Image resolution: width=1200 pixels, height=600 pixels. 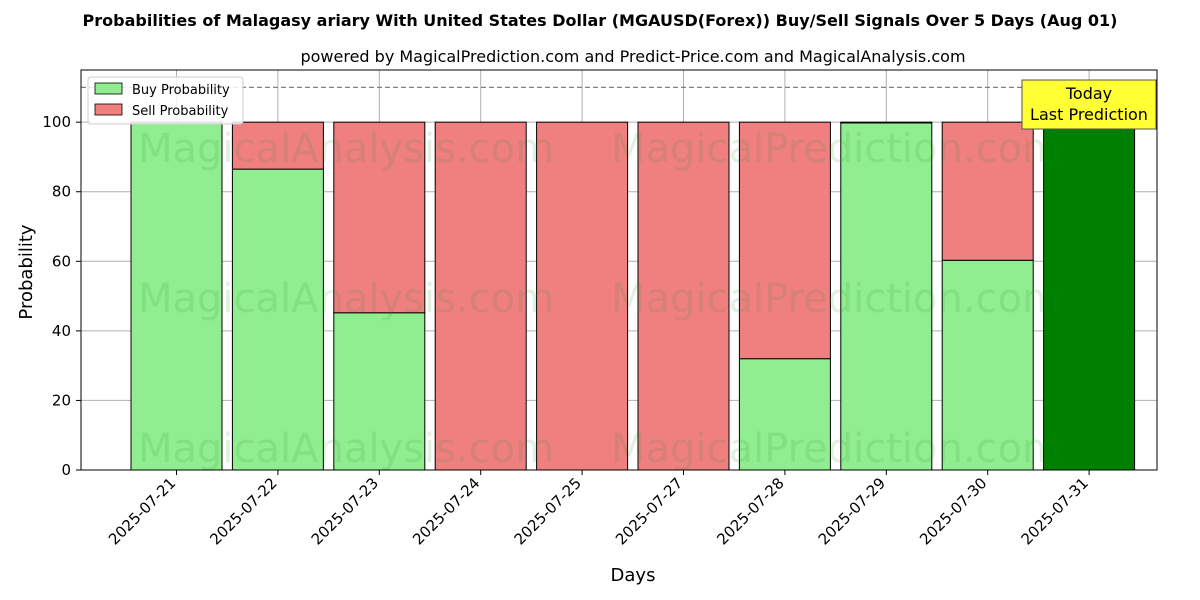 What do you see at coordinates (633, 575) in the screenshot?
I see `x-axis-label: Days` at bounding box center [633, 575].